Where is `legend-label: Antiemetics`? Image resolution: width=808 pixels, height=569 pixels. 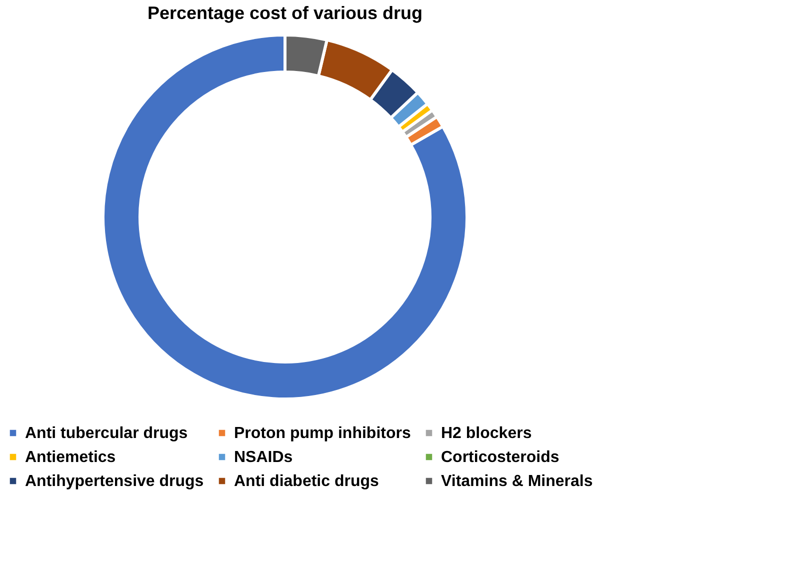 legend-label: Antiemetics is located at coordinates (70, 457).